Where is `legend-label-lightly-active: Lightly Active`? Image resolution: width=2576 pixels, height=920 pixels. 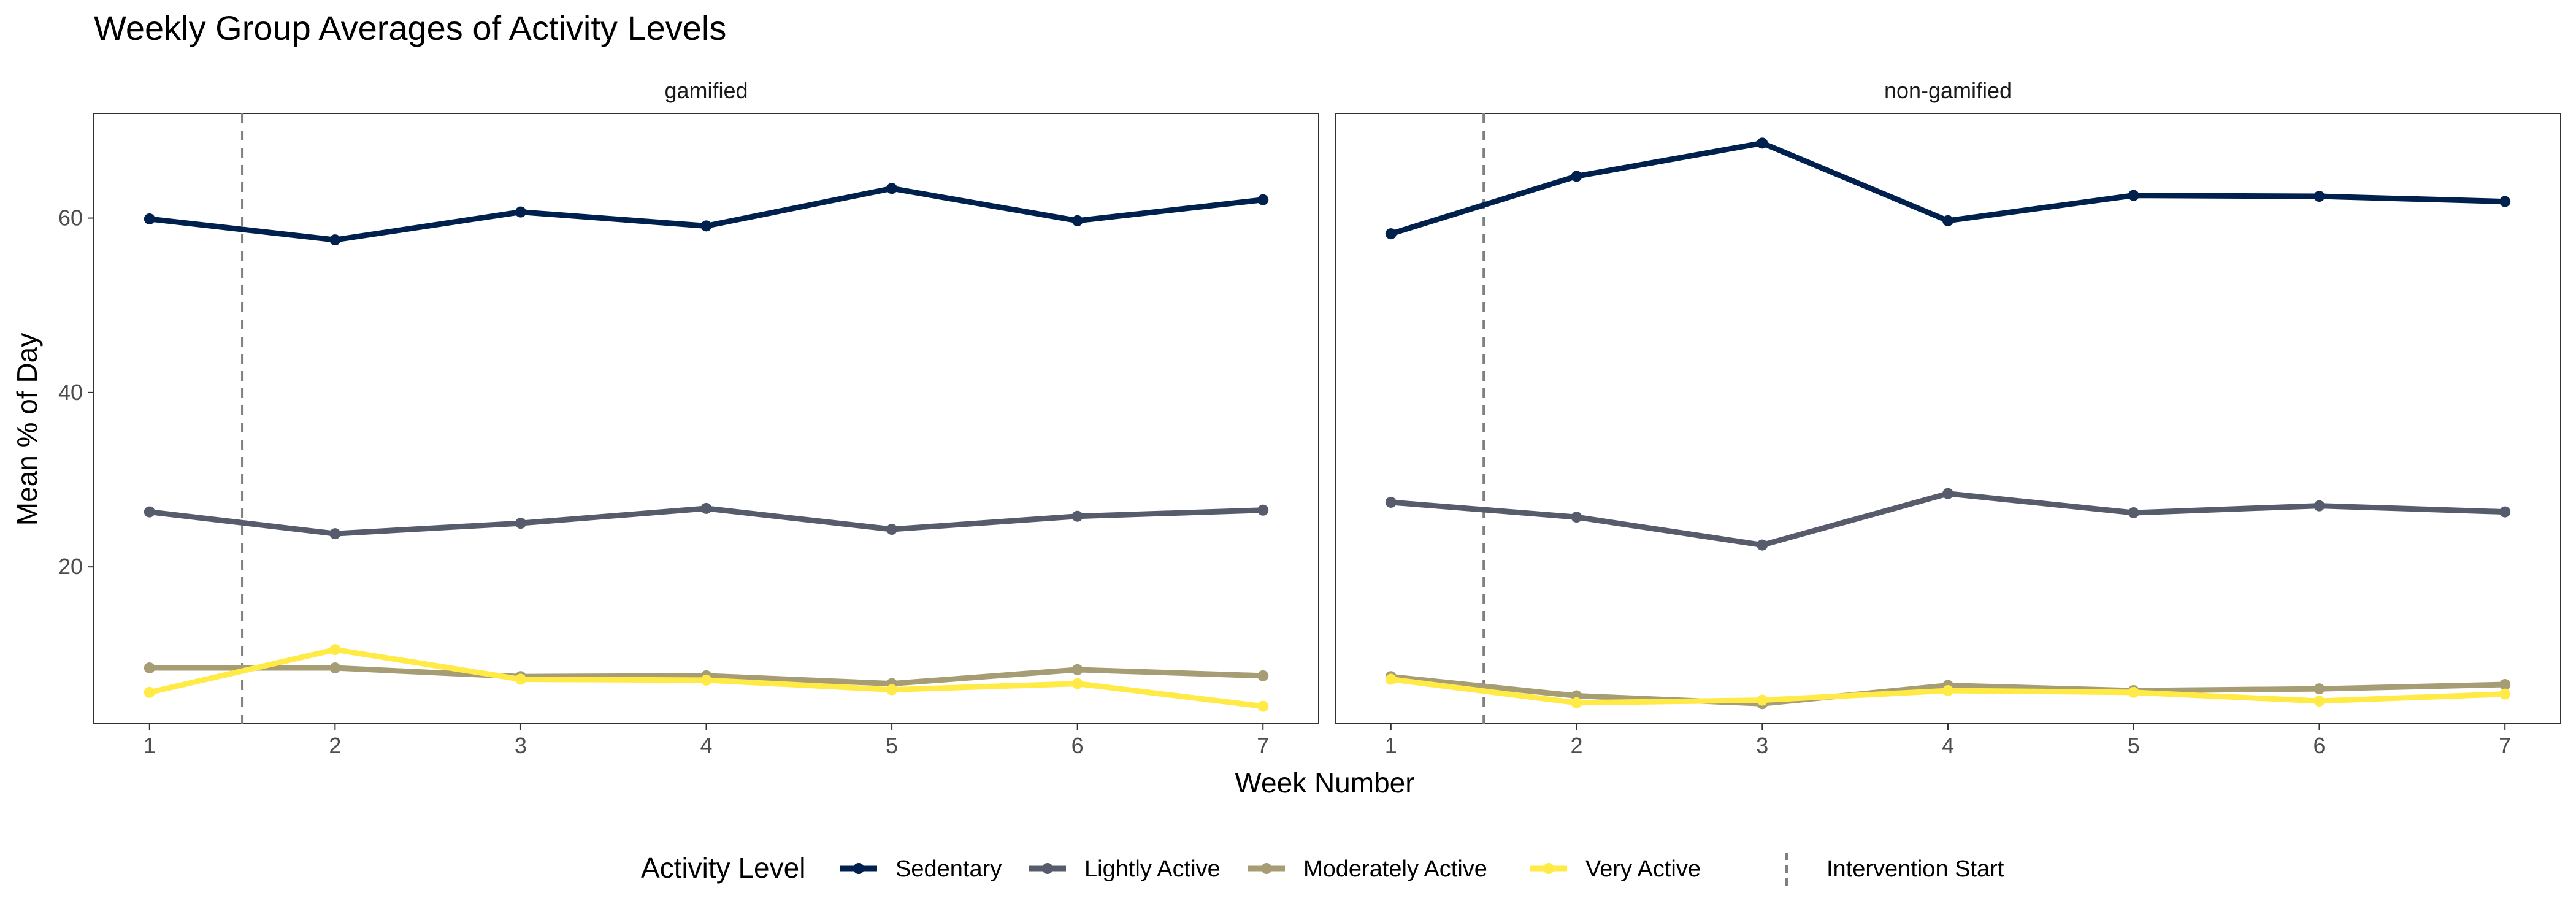 legend-label-lightly-active: Lightly Active is located at coordinates (1152, 869).